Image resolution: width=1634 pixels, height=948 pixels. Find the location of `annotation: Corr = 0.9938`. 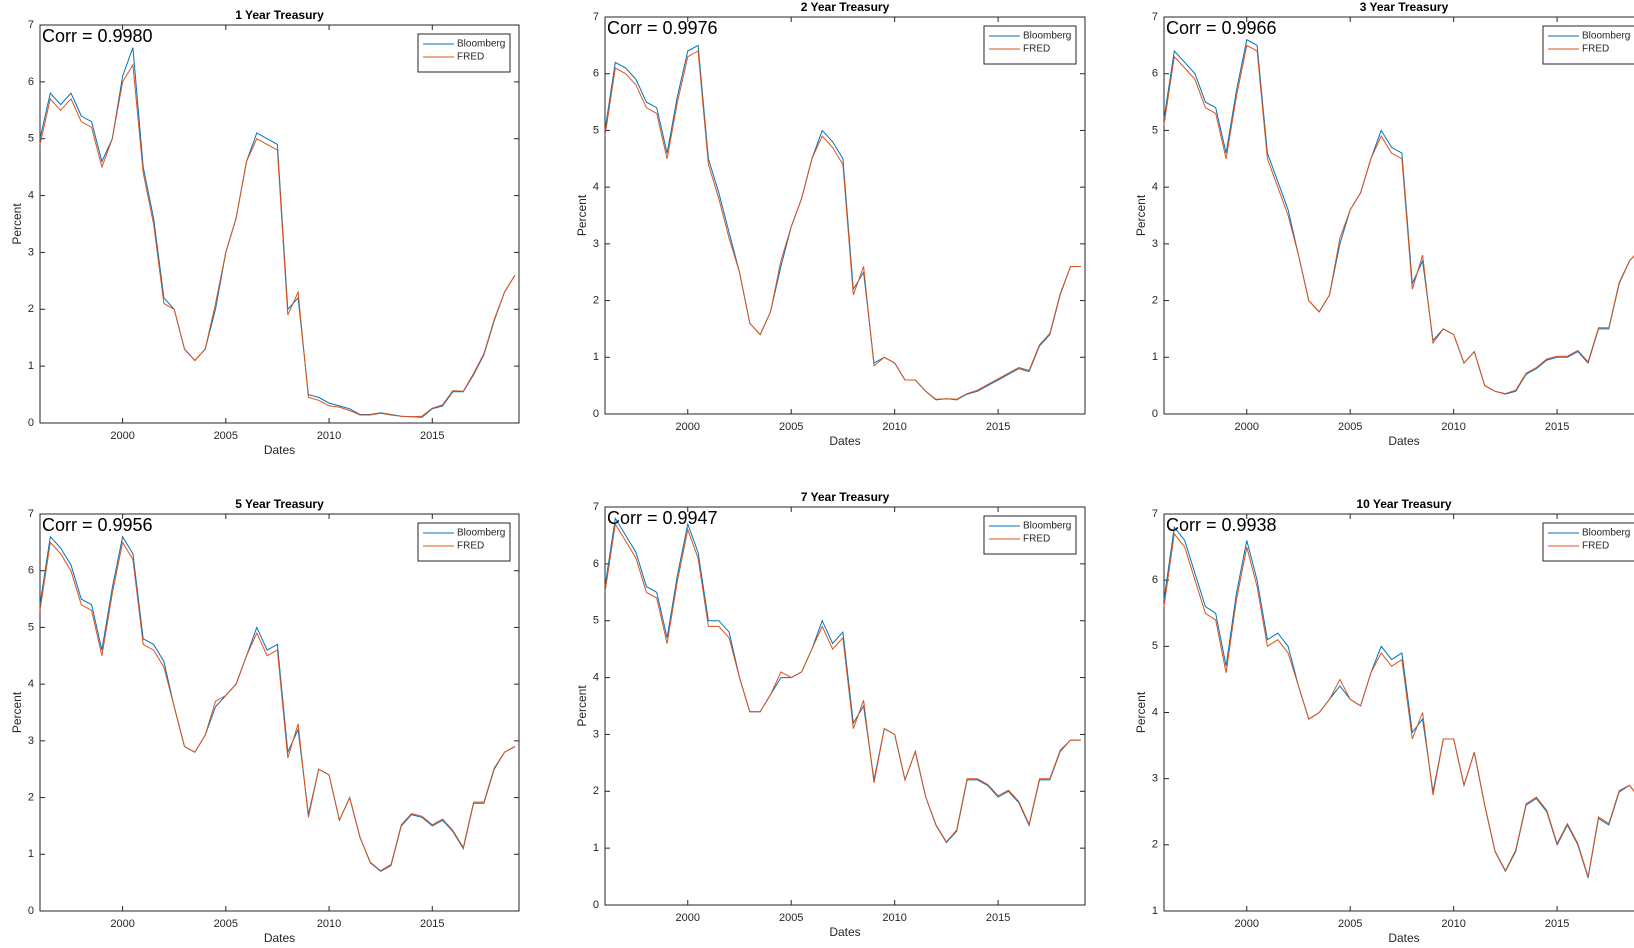

annotation: Corr = 0.9938 is located at coordinates (1221, 525).